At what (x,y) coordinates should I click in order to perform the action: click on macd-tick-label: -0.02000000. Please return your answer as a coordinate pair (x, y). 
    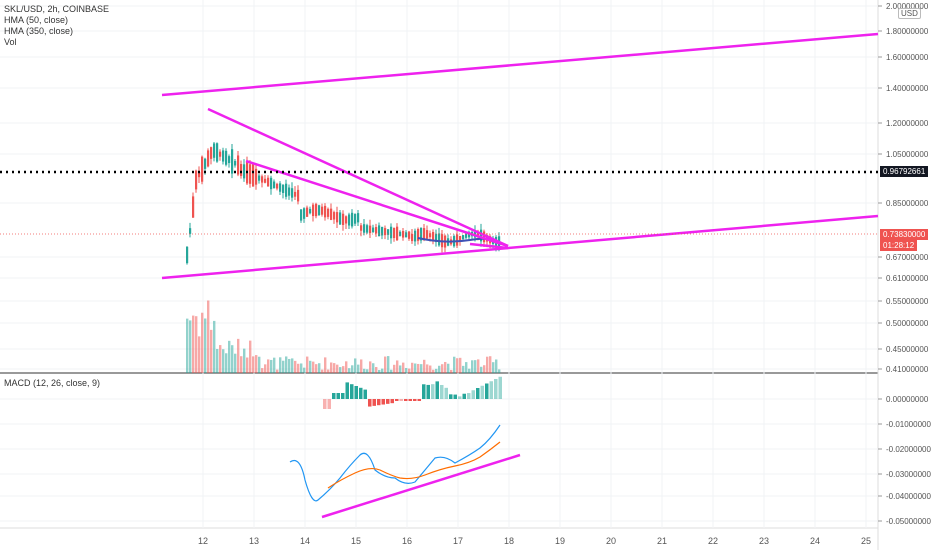
    Looking at the image, I should click on (908, 449).